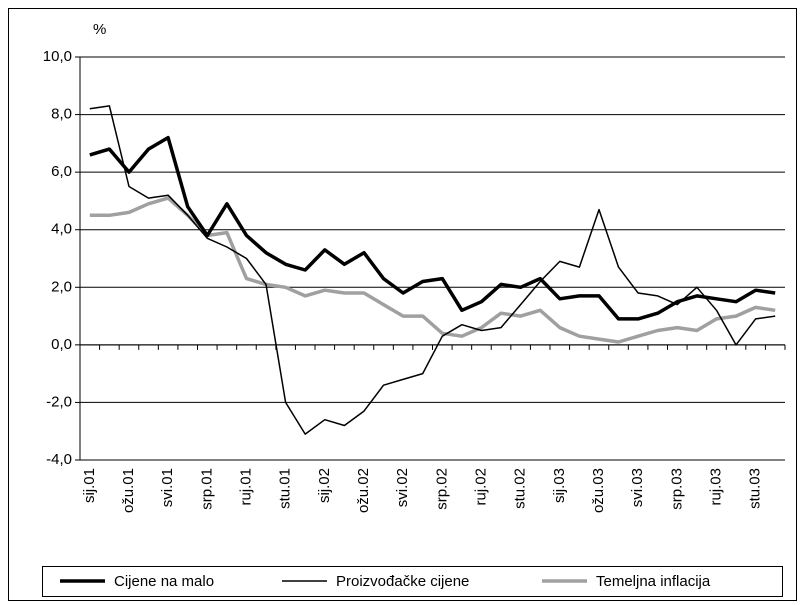  I want to click on x-tick-label: sij.03, so click(559, 485).